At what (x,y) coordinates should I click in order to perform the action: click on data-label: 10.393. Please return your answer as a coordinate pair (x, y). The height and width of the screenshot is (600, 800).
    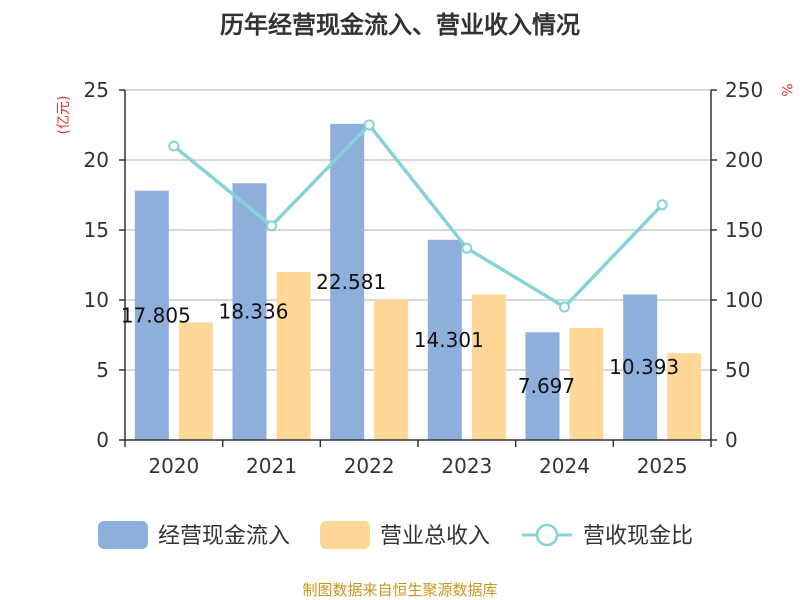
    Looking at the image, I should click on (644, 367).